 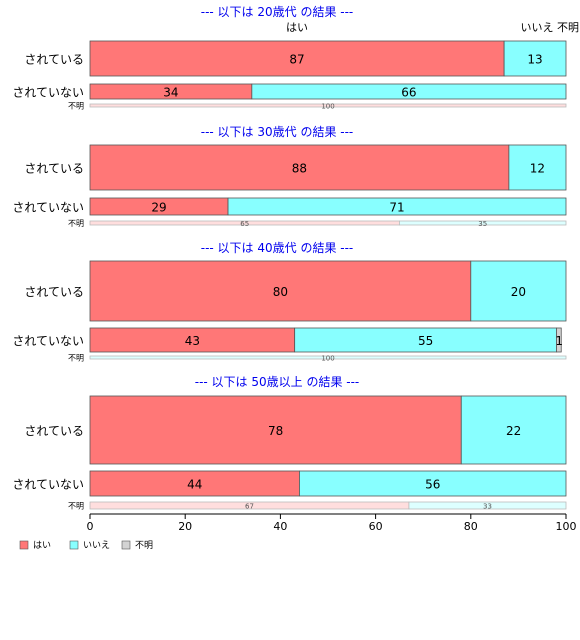 I want to click on data-label: 33, so click(x=487, y=507).